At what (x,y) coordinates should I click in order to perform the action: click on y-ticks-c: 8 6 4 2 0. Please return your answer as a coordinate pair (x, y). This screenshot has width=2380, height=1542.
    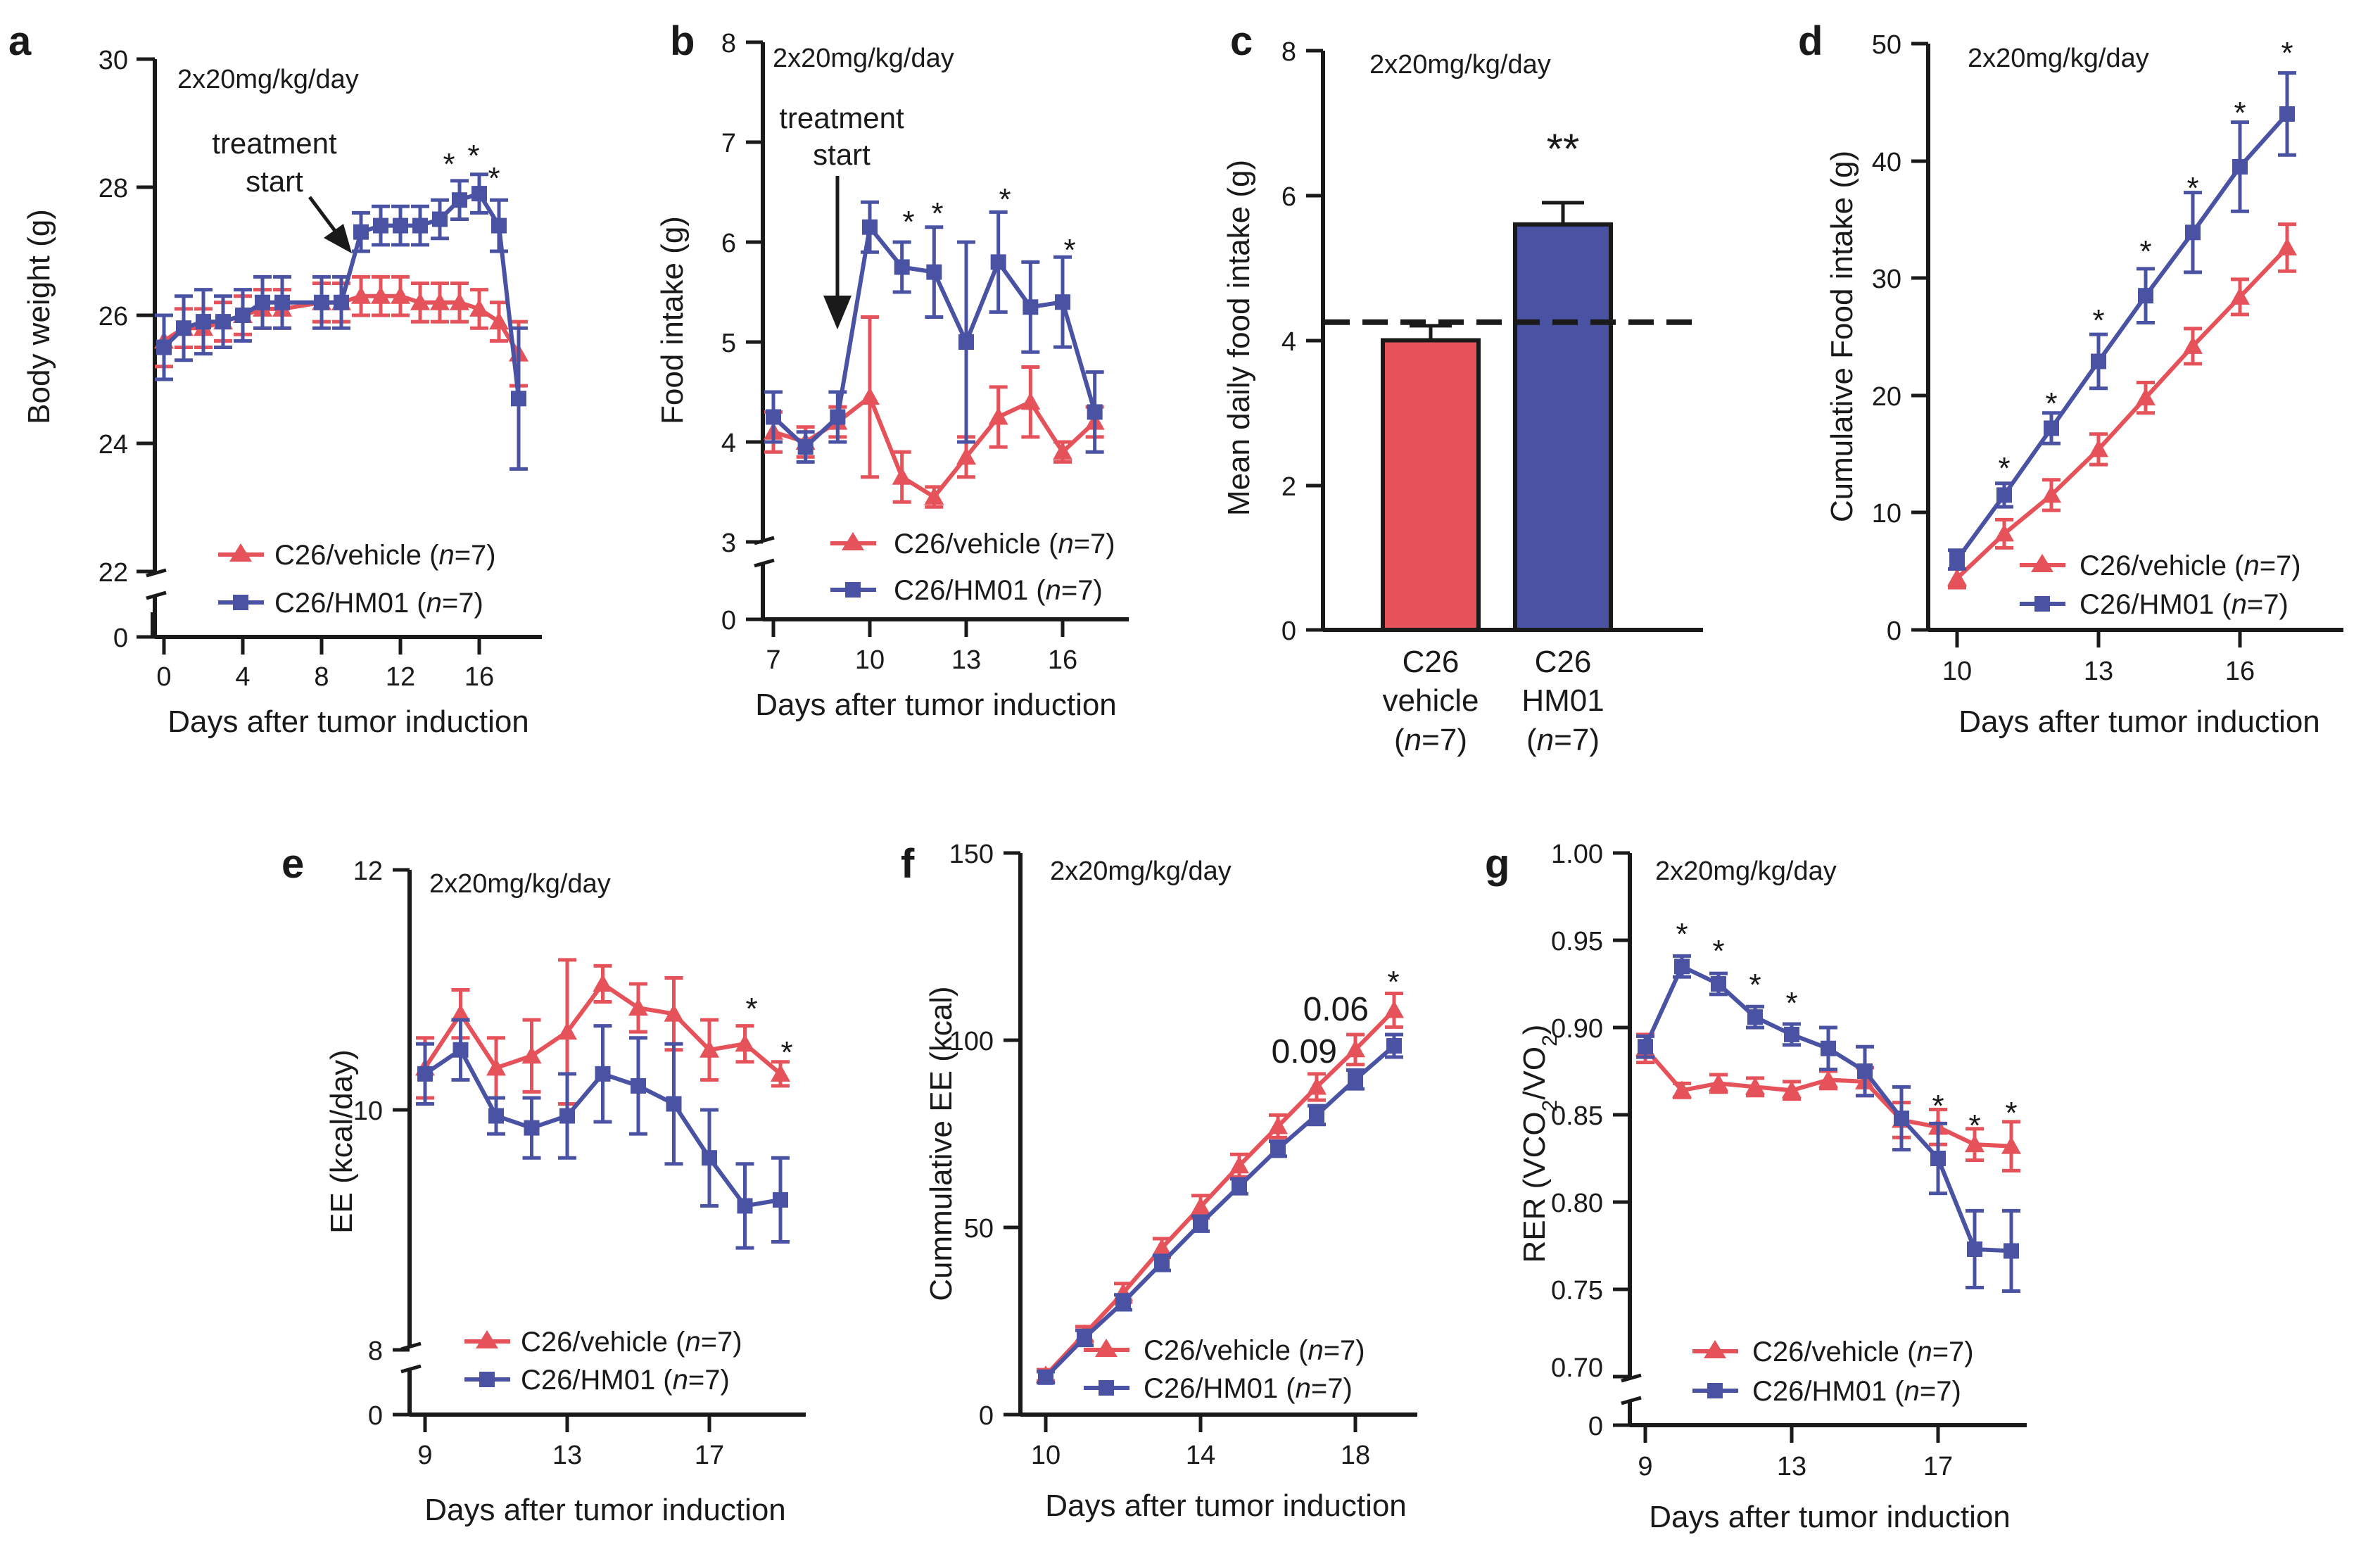
    Looking at the image, I should click on (1302, 341).